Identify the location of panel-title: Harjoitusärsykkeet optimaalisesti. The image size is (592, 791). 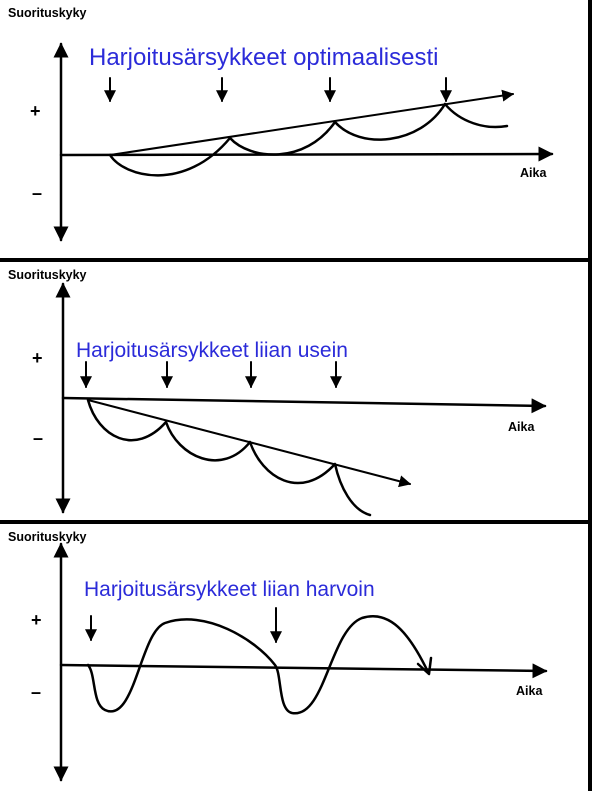
(264, 57).